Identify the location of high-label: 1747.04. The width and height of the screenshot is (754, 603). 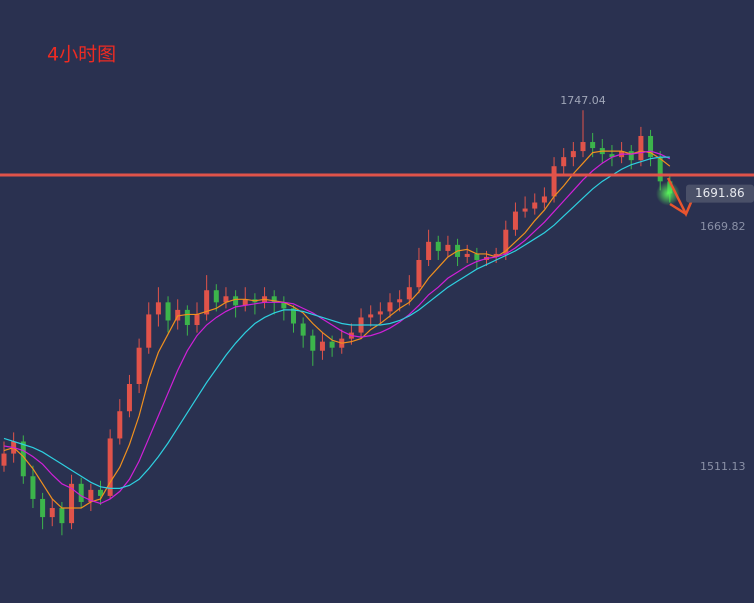
(583, 100).